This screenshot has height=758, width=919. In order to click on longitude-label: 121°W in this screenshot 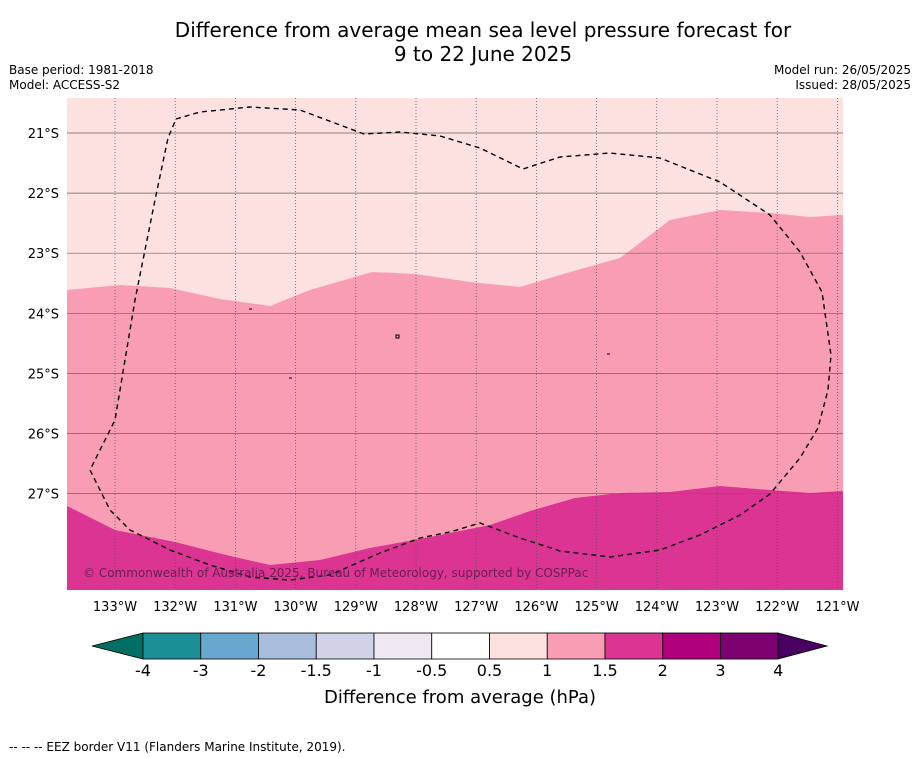, I will do `click(837, 607)`.